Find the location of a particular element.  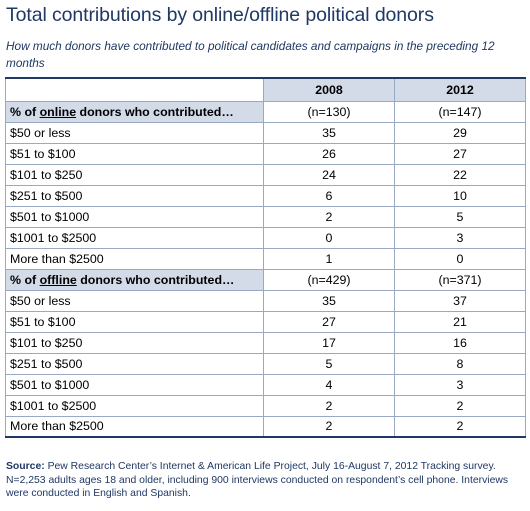

table-row: $501 to $1000 2 5 is located at coordinates (265, 216).